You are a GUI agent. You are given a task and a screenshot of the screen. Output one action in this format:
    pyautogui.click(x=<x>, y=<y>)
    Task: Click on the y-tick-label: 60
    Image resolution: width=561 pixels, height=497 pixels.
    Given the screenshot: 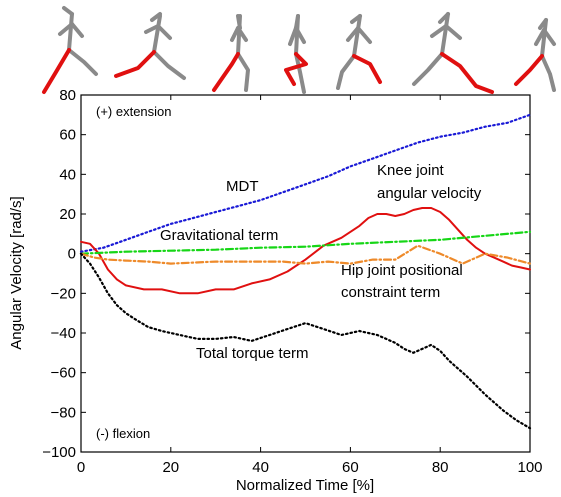 What is the action you would take?
    pyautogui.click(x=67, y=135)
    